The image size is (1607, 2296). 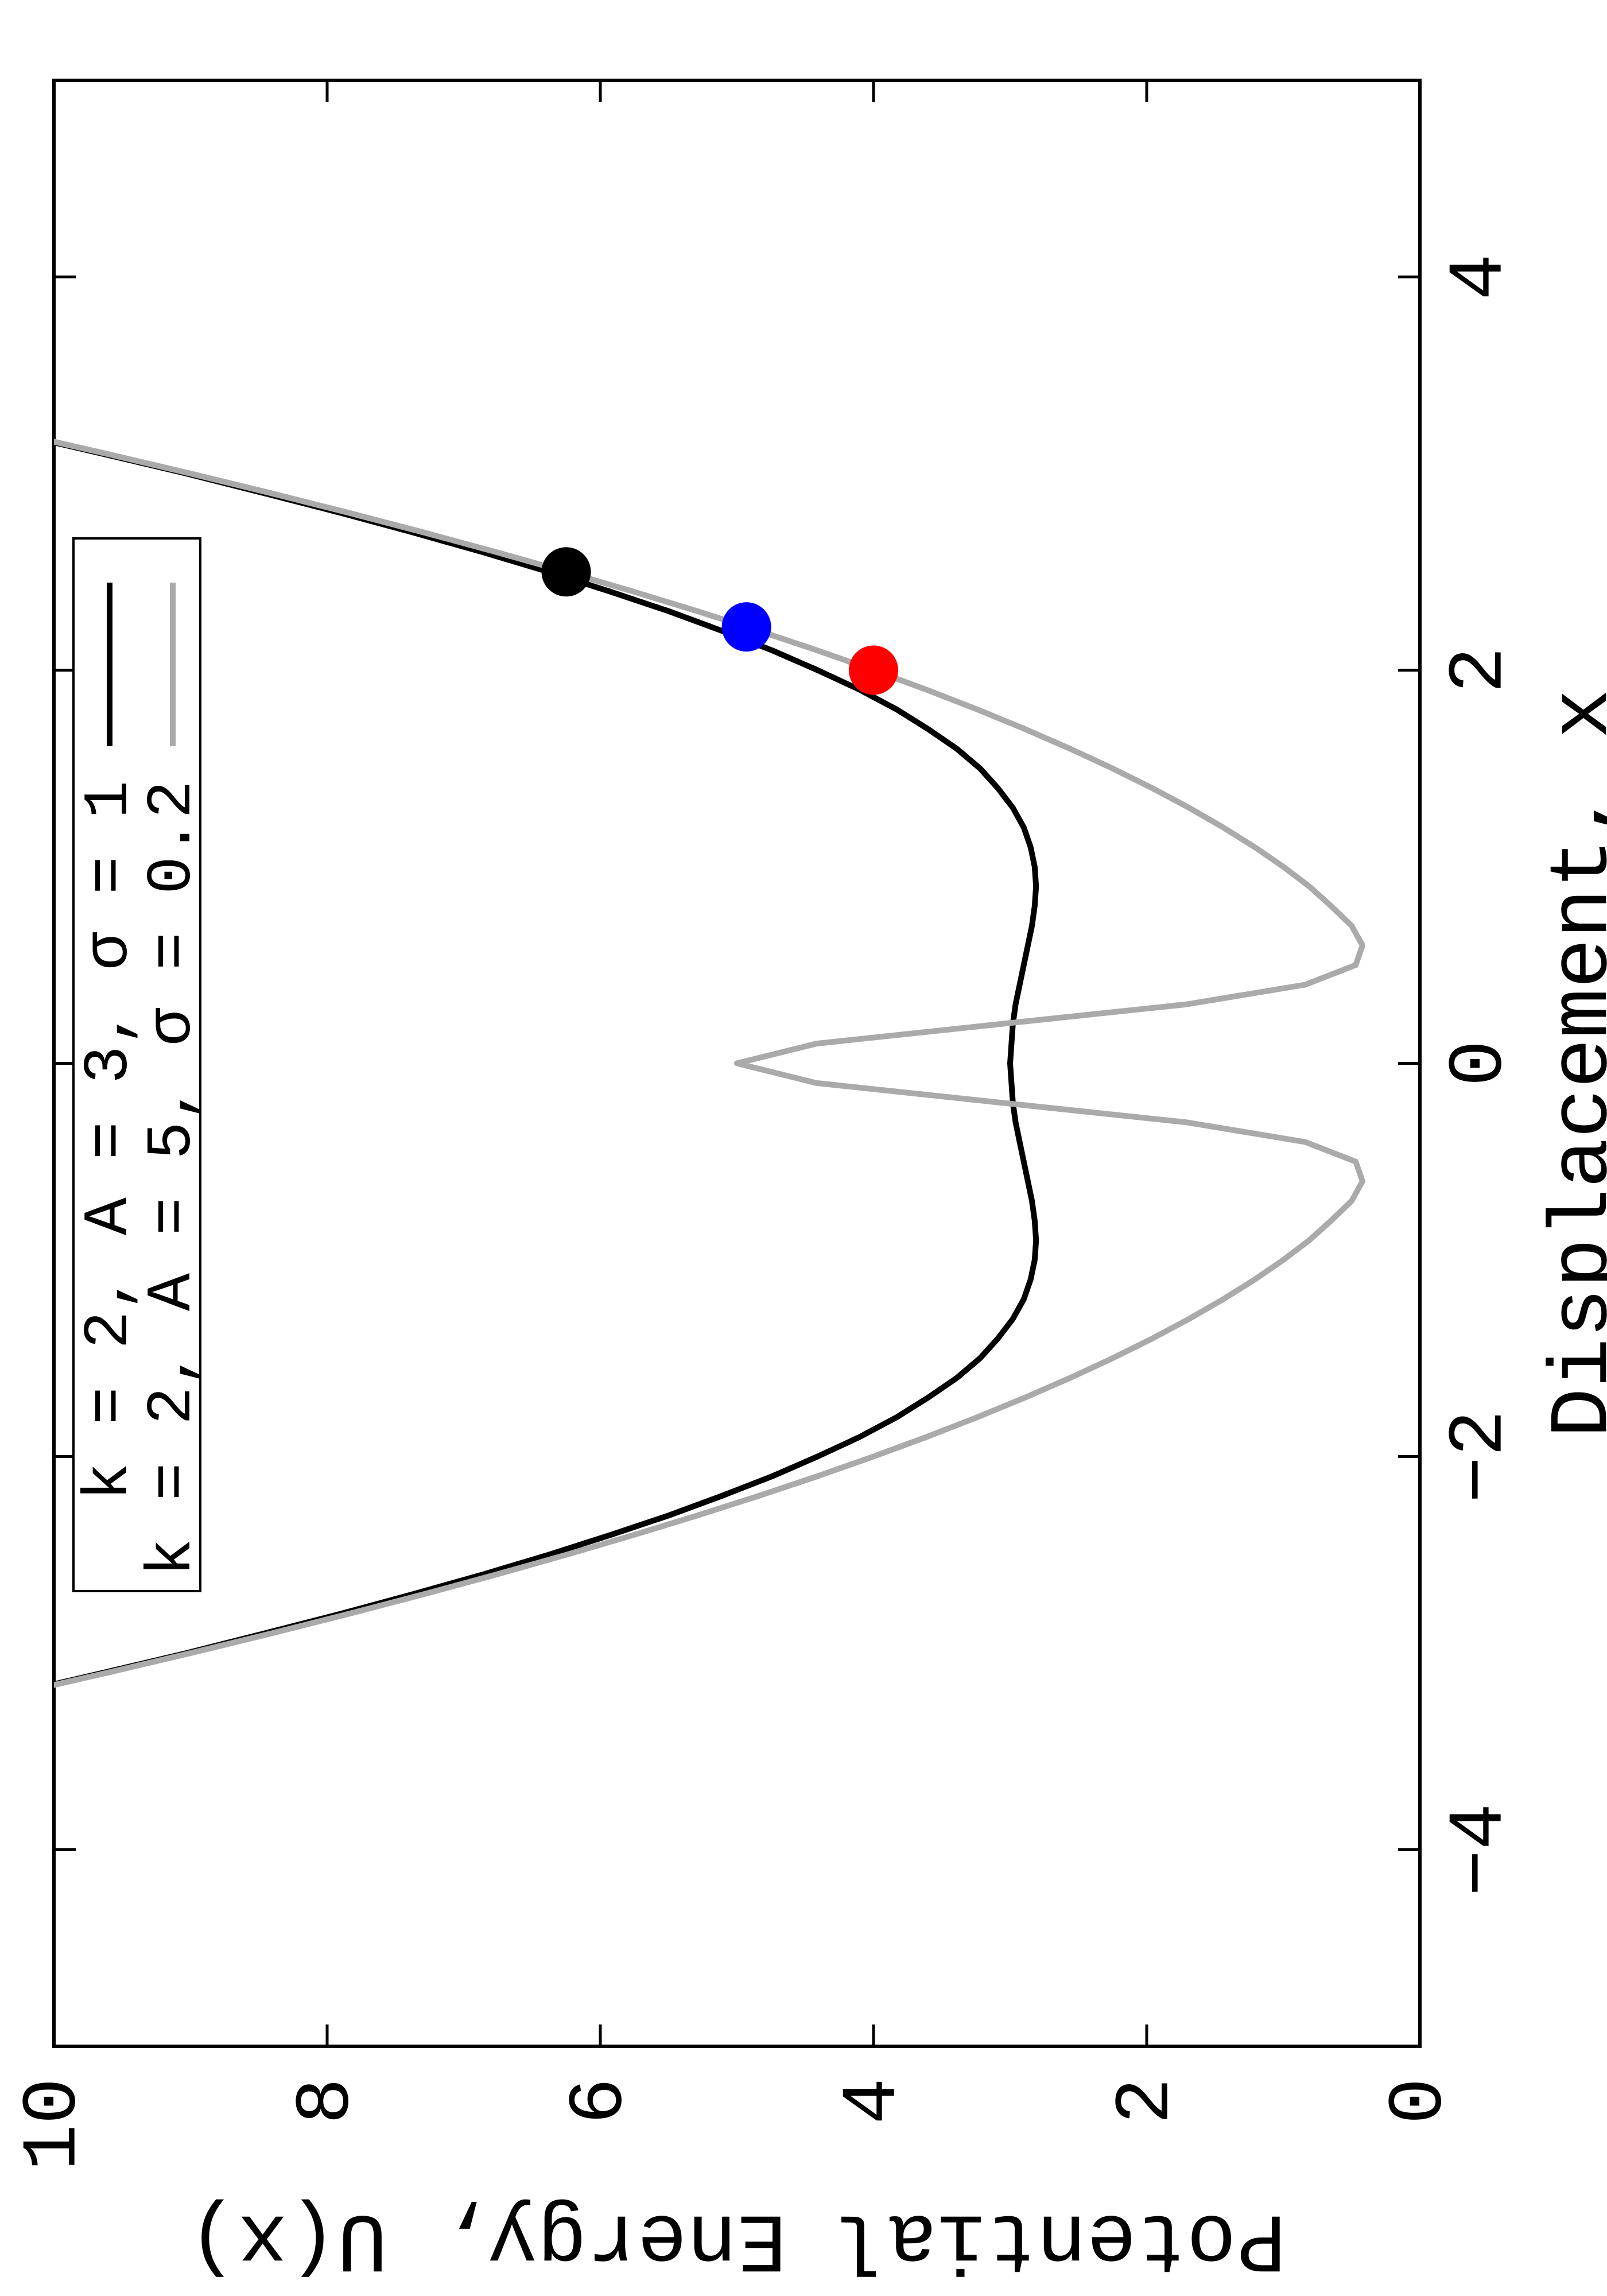 What do you see at coordinates (1481, 1063) in the screenshot?
I see `x-tick-label: 0` at bounding box center [1481, 1063].